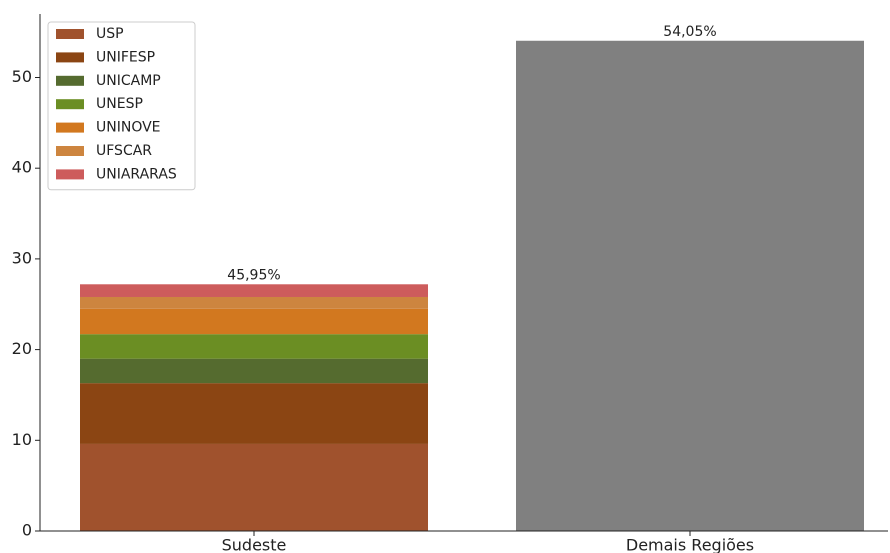 The width and height of the screenshot is (890, 553). Describe the element at coordinates (253, 275) in the screenshot. I see `annotation: 45,95%` at that location.